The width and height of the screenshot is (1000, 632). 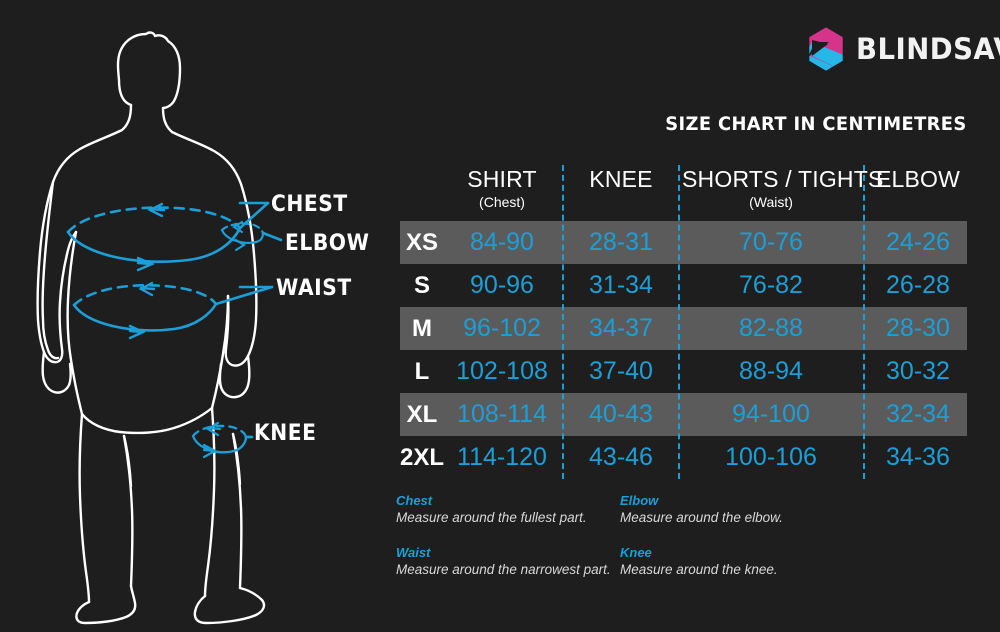 I want to click on cell-shorts: 100-106, so click(x=771, y=457).